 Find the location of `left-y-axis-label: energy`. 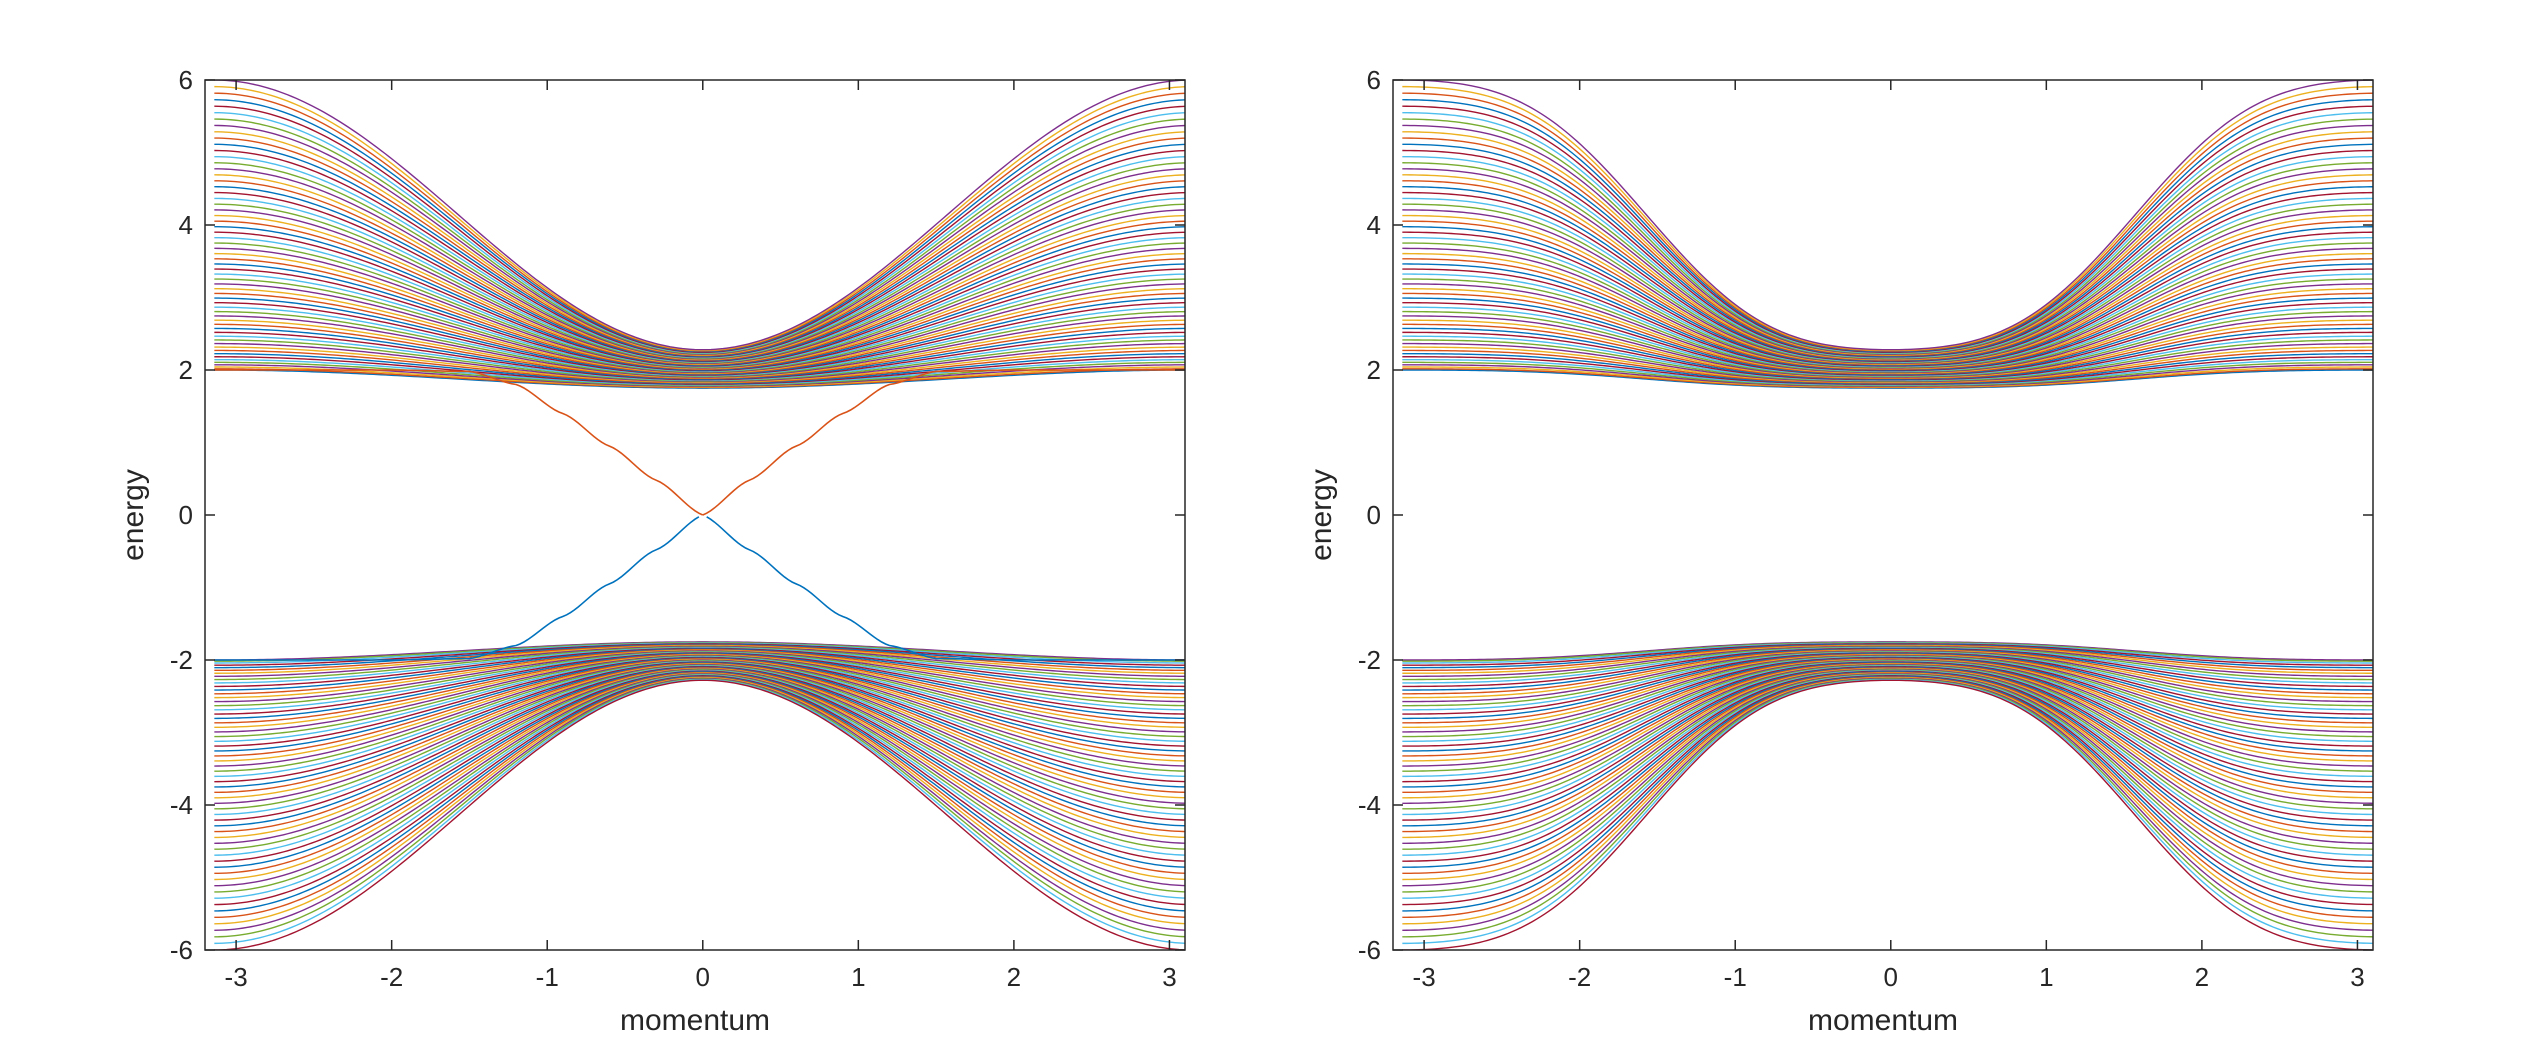

left-y-axis-label: energy is located at coordinates (133, 515).